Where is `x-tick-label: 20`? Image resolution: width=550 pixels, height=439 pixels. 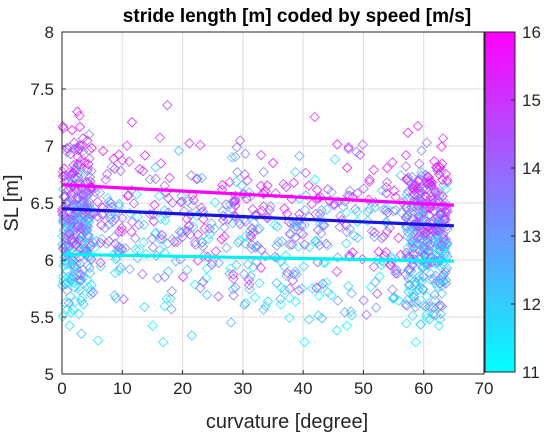 x-tick-label: 20 is located at coordinates (182, 388).